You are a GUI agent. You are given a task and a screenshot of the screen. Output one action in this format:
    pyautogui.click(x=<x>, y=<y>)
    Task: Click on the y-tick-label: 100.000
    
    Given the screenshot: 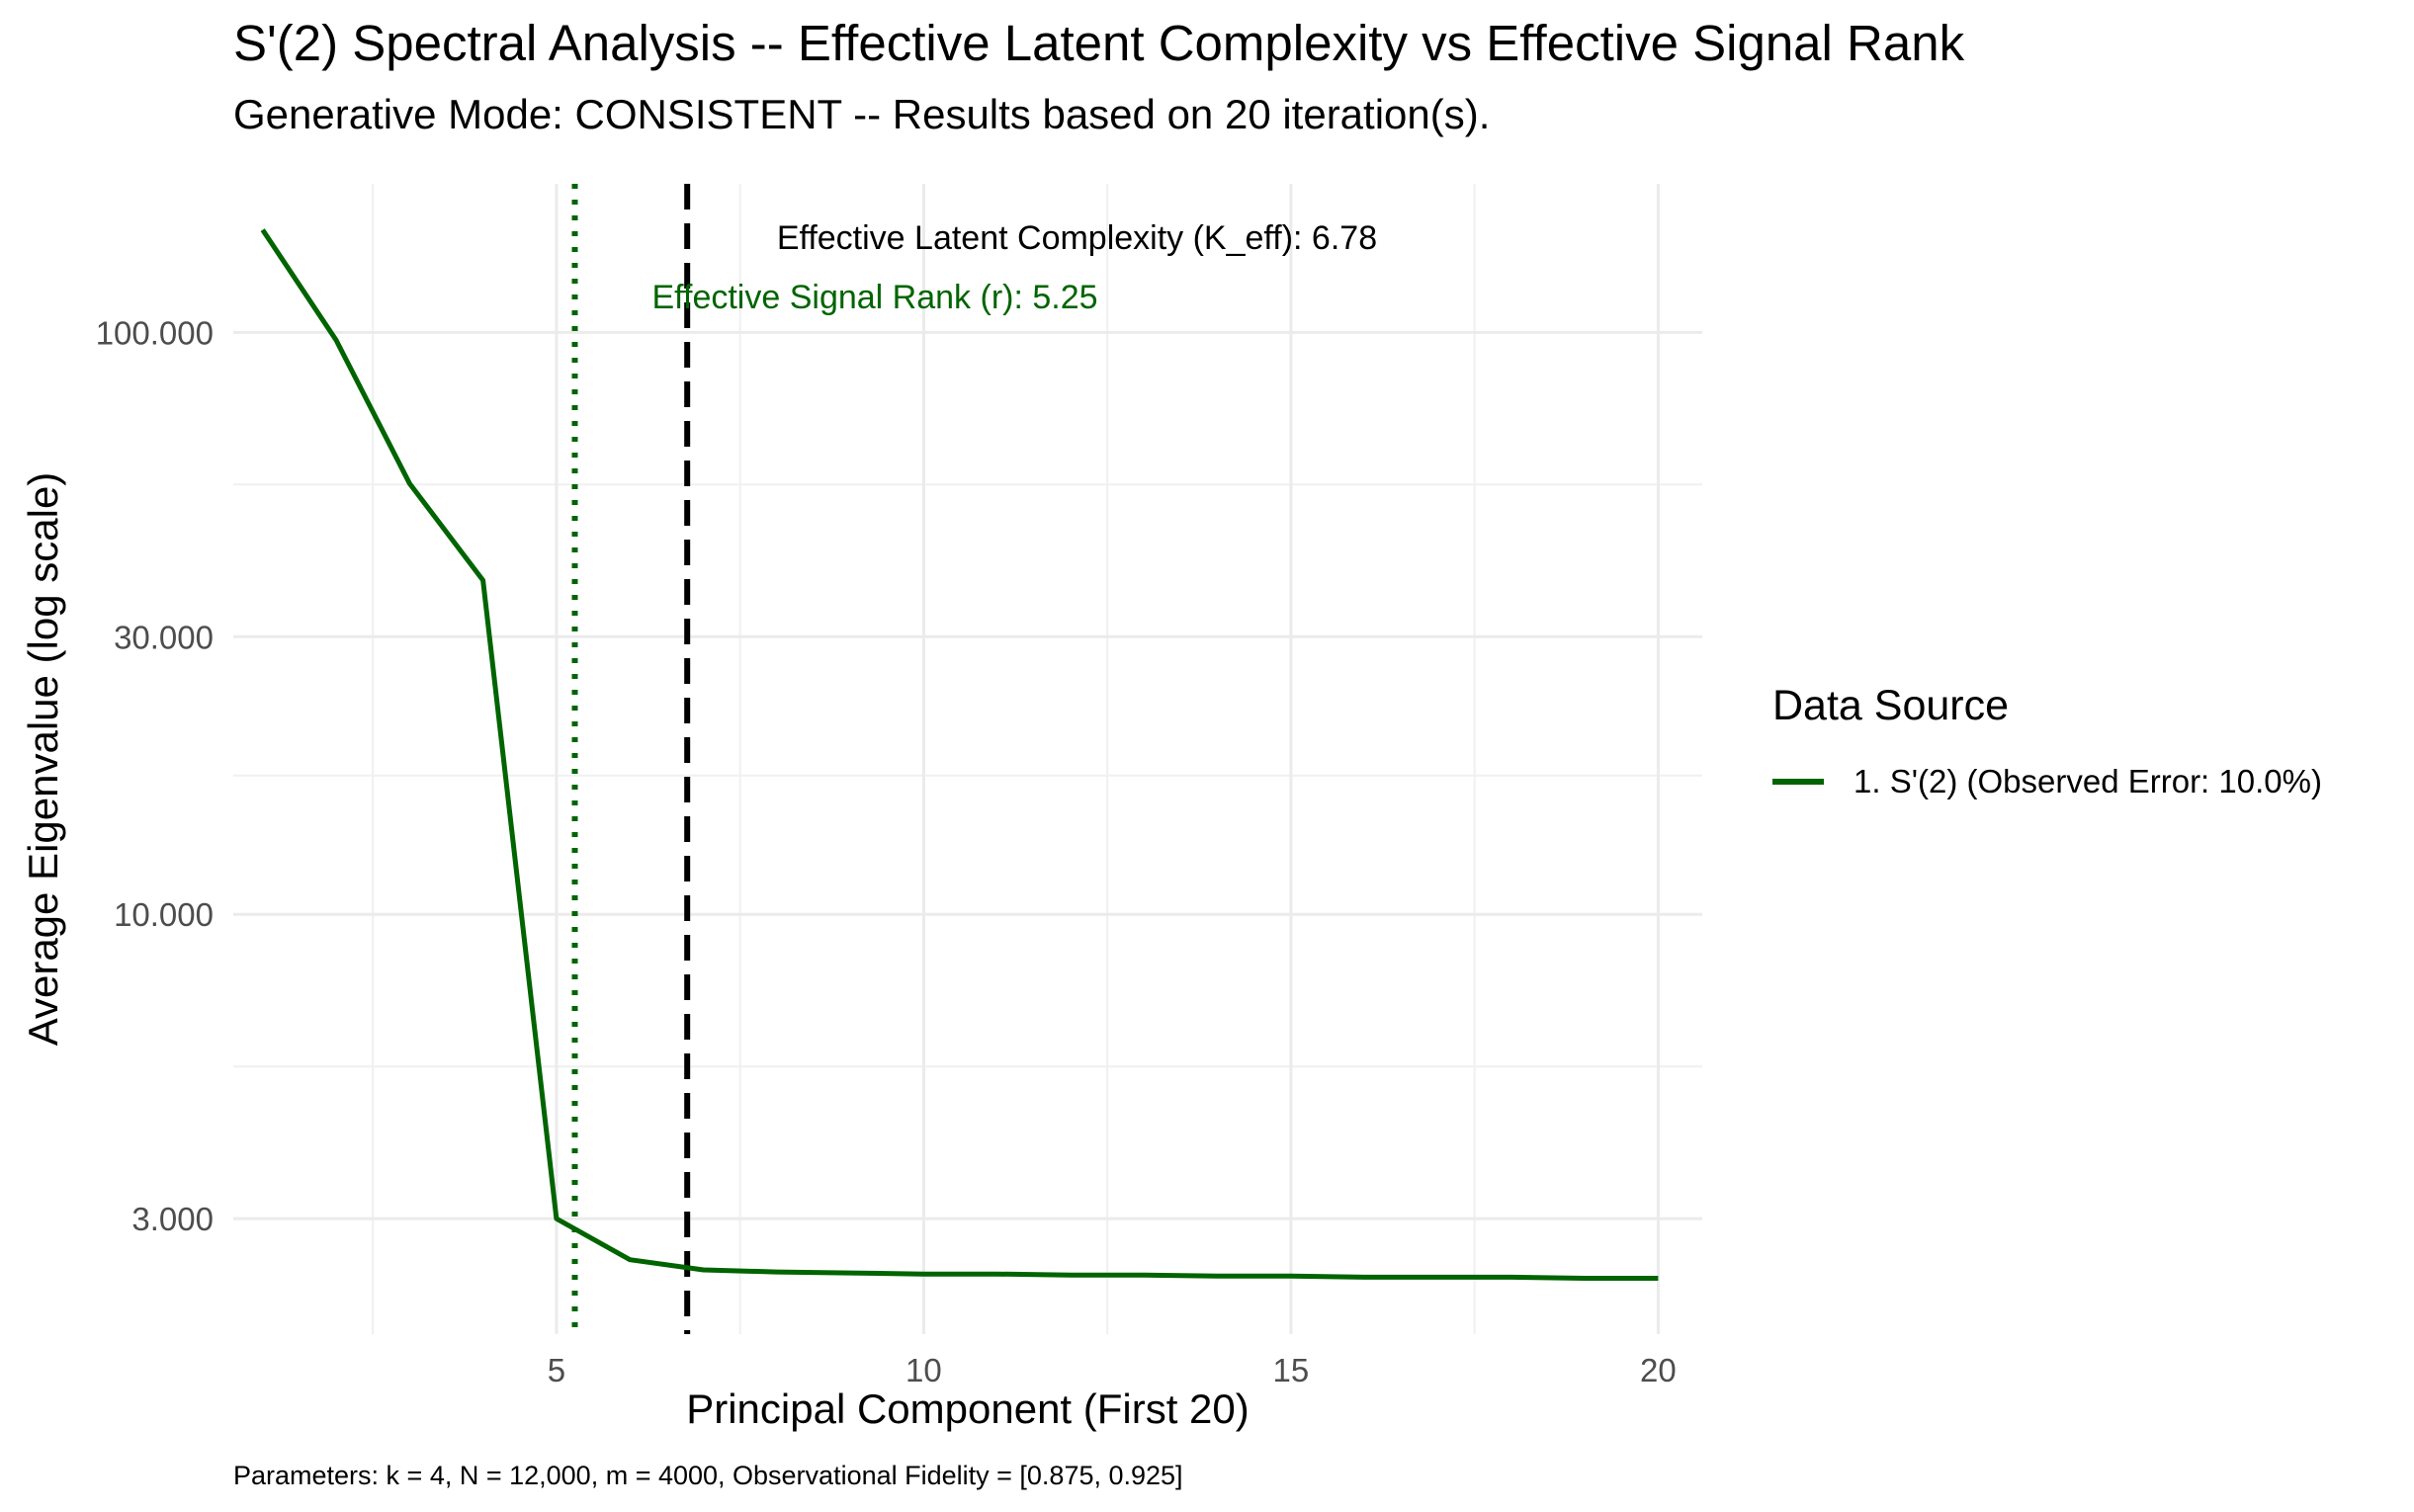 What is the action you would take?
    pyautogui.click(x=155, y=332)
    